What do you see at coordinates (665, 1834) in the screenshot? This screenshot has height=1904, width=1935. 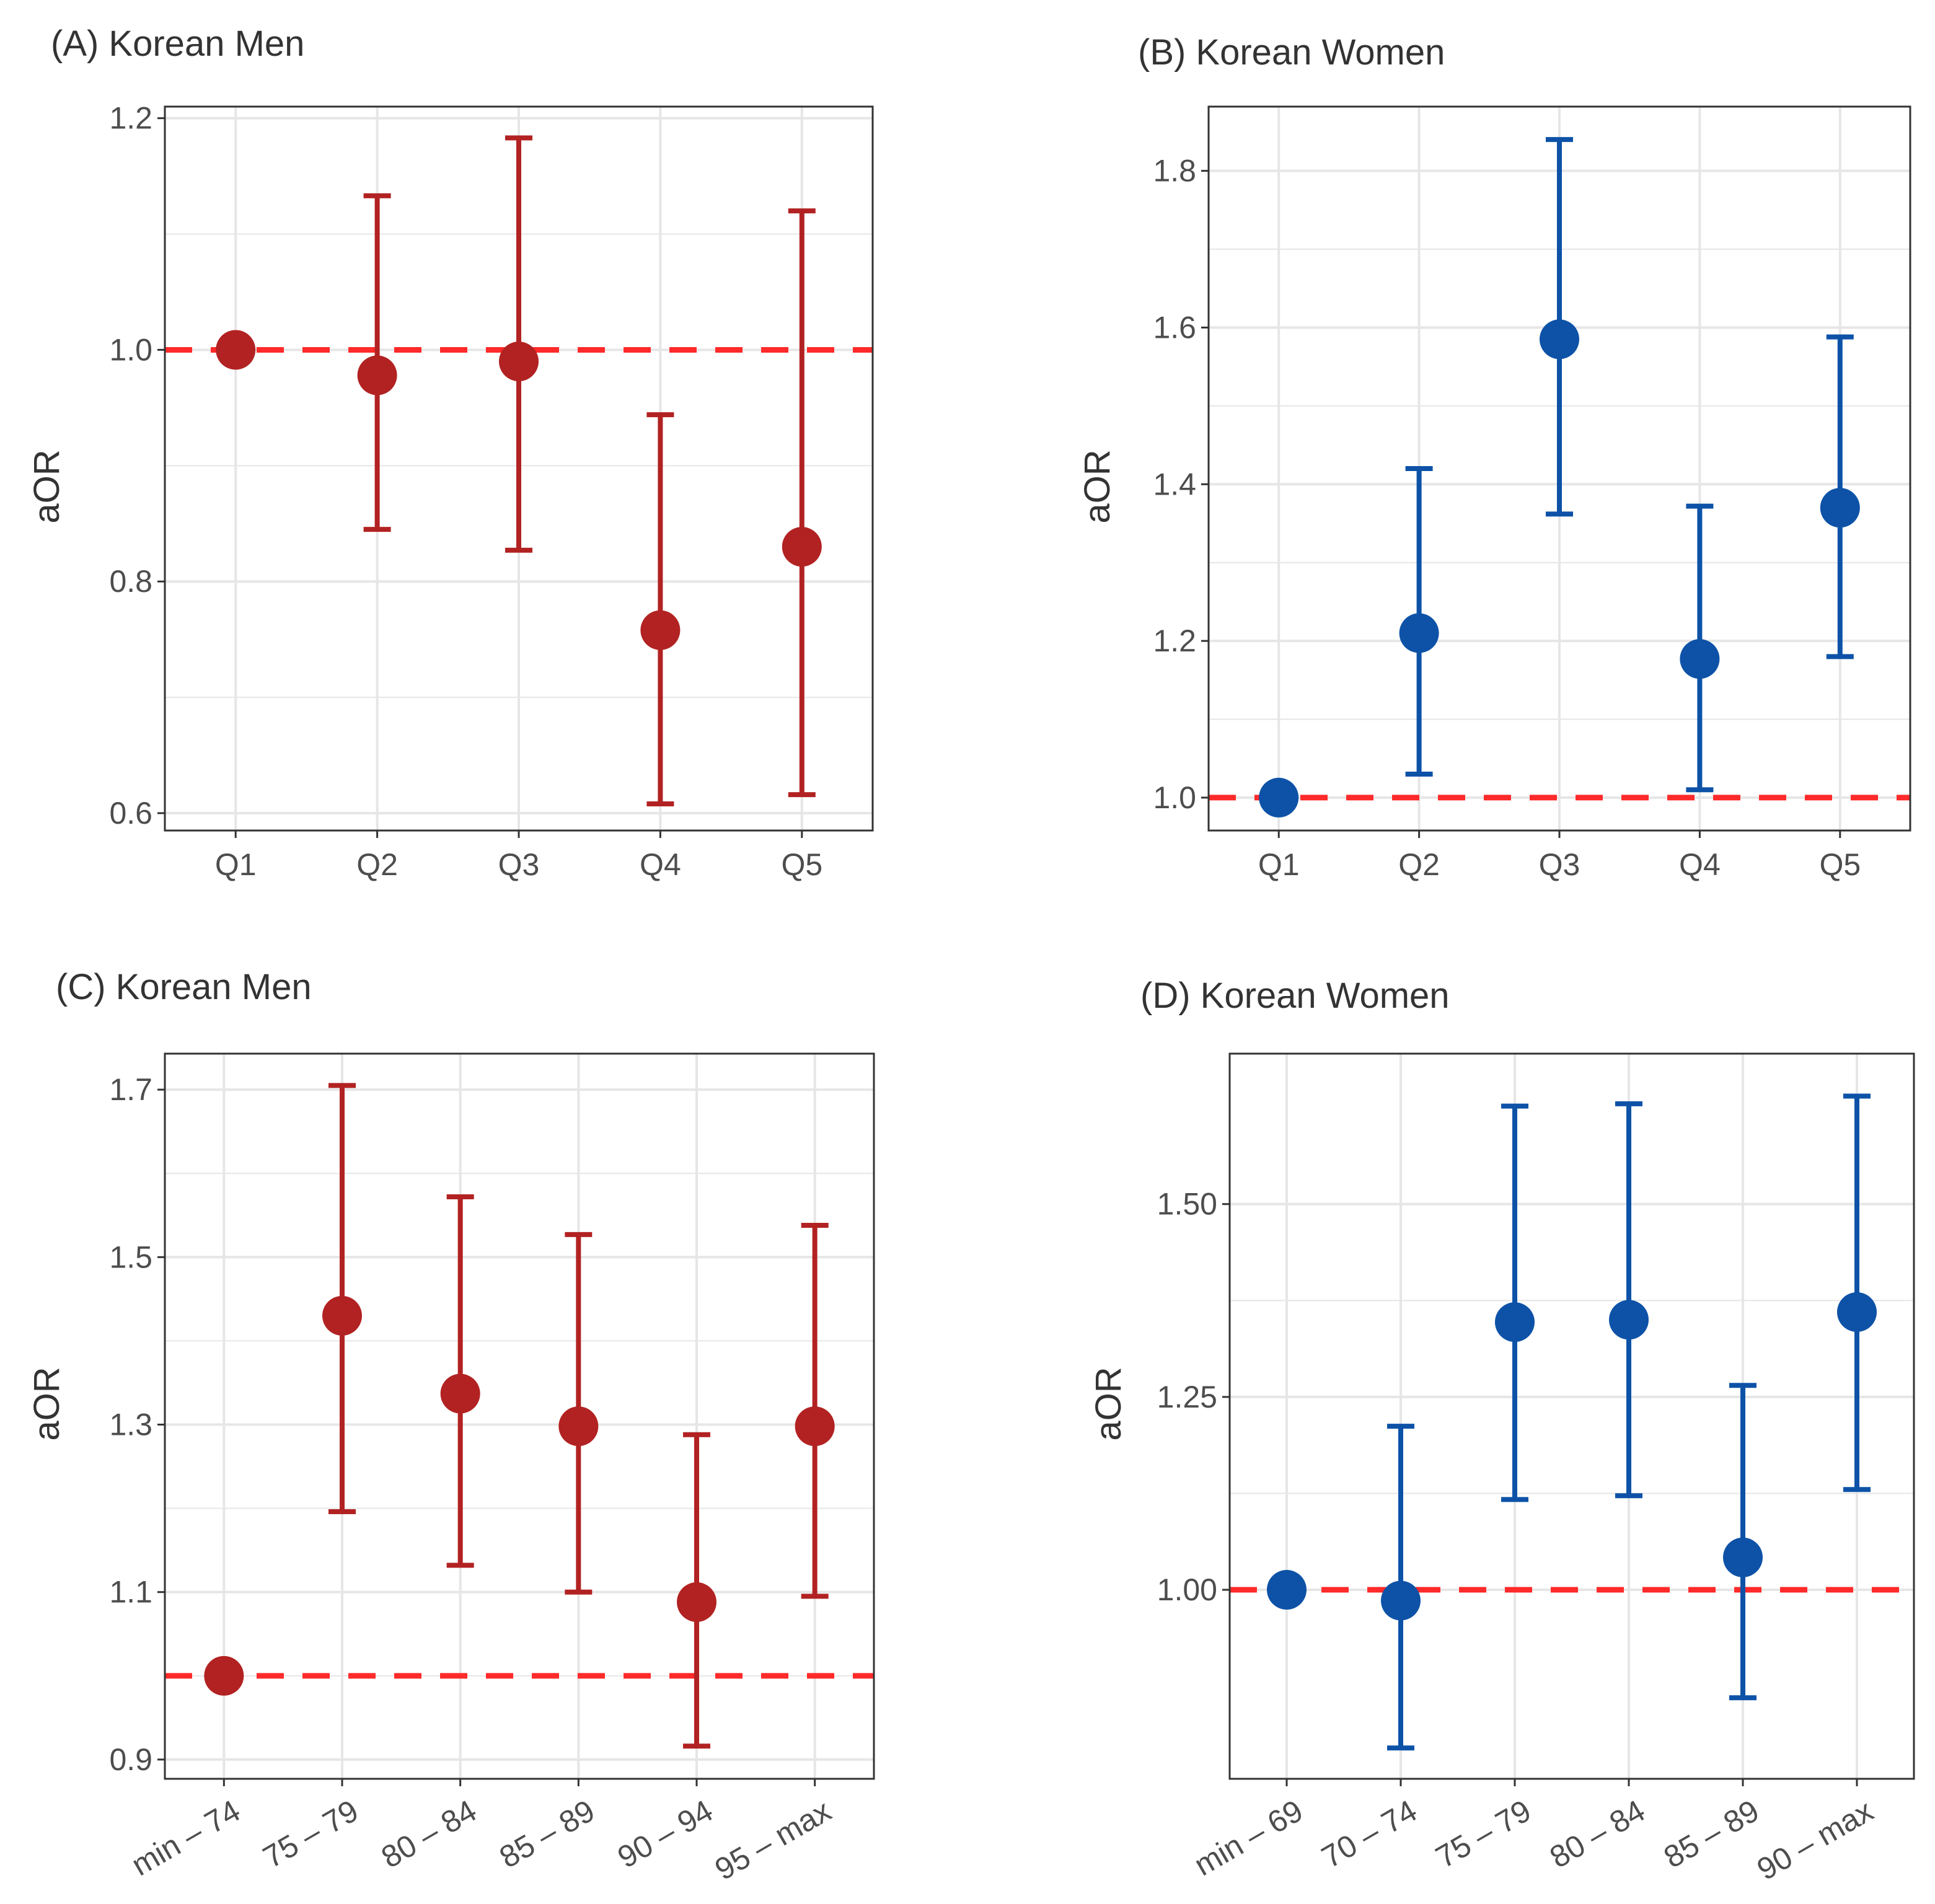 I see `x-tick-label: 90 – 94` at bounding box center [665, 1834].